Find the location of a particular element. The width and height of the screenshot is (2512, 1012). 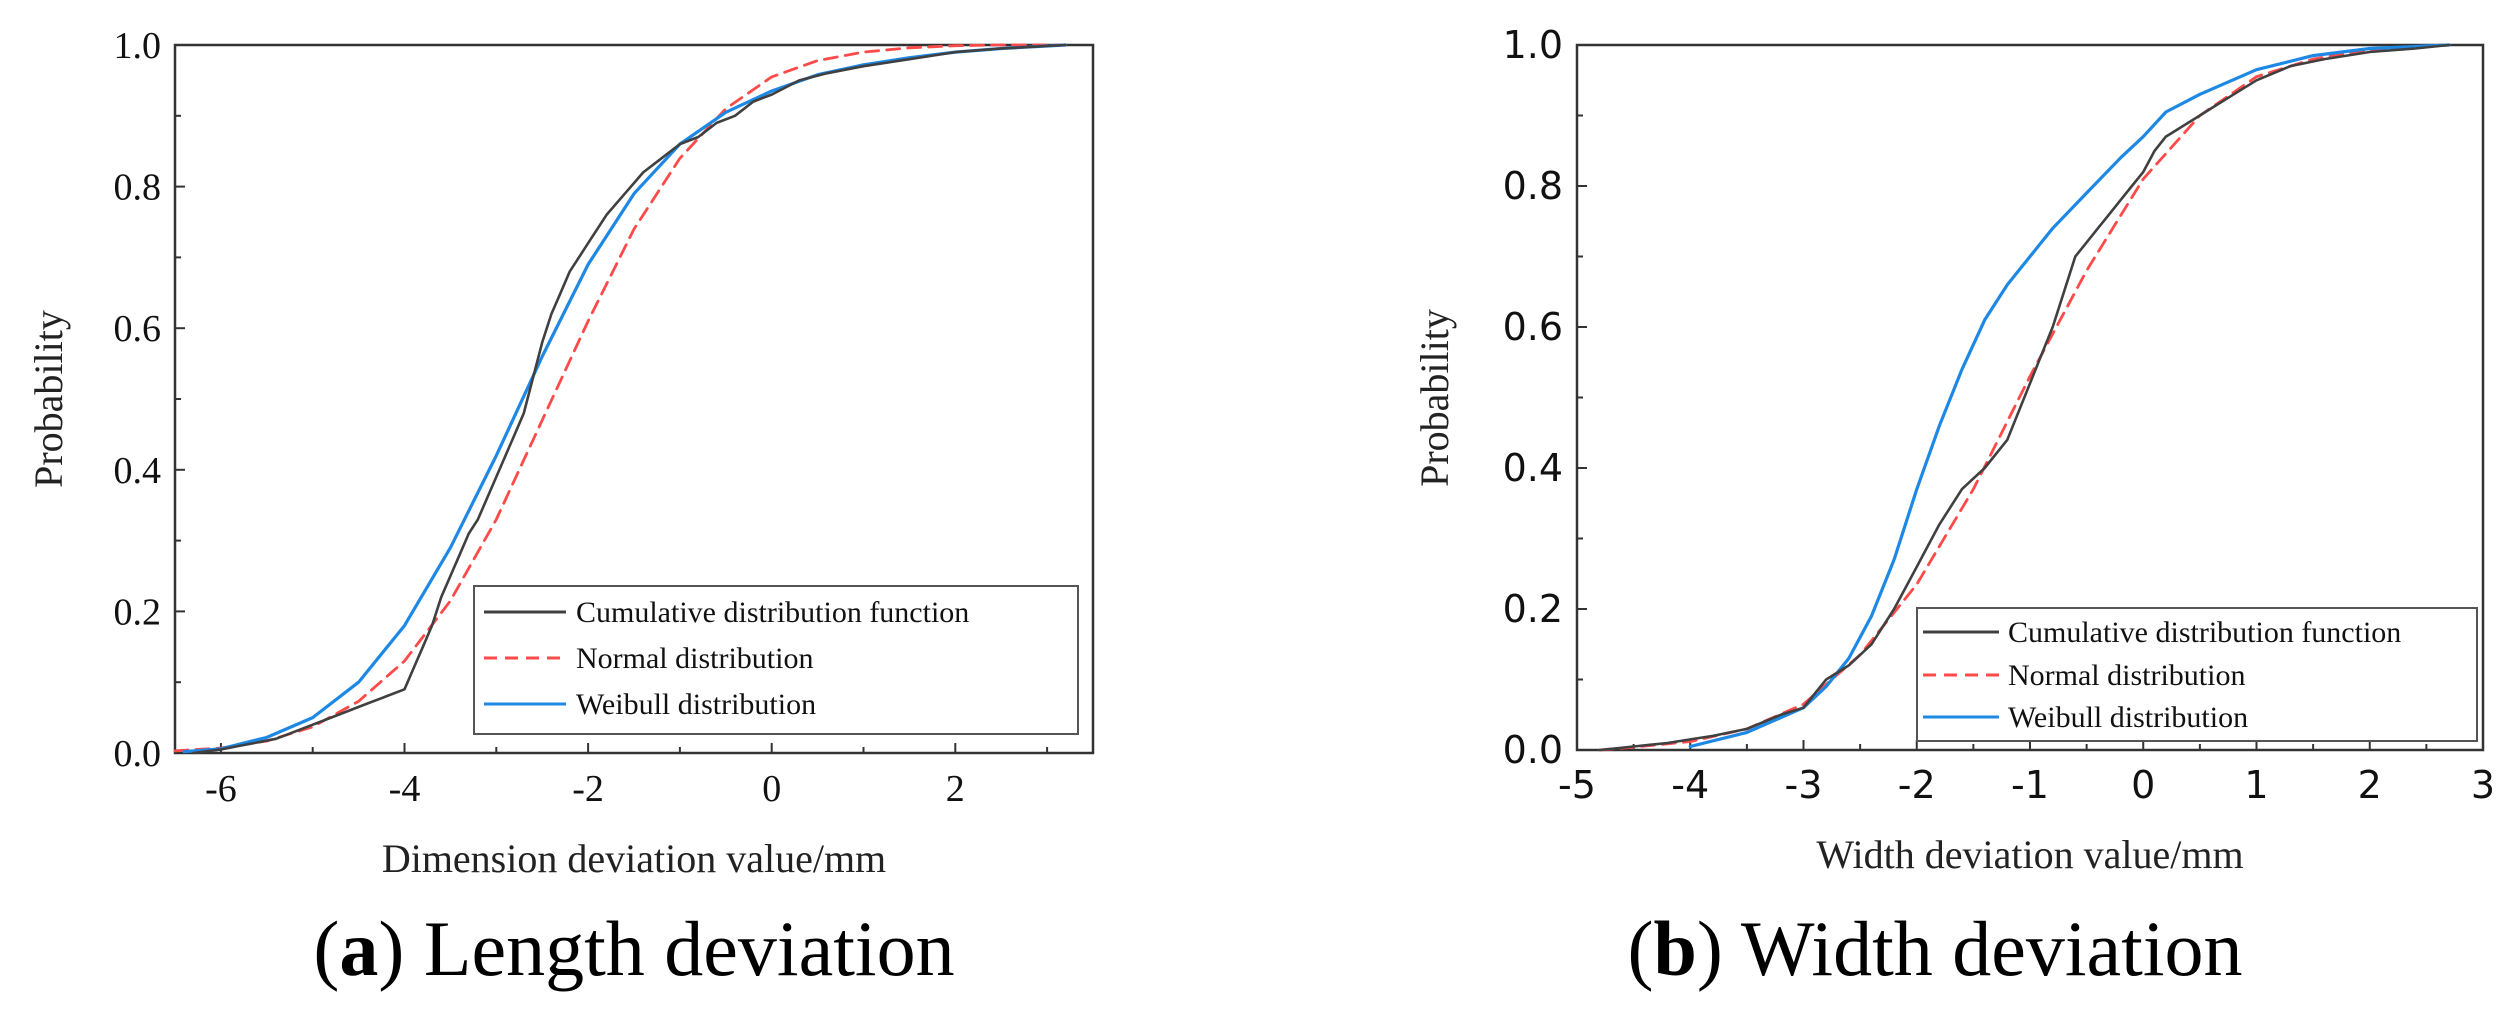

x-ticks-b: -5 -4 -3 -2 -1 0 1 2 3 is located at coordinates (2026, 773).